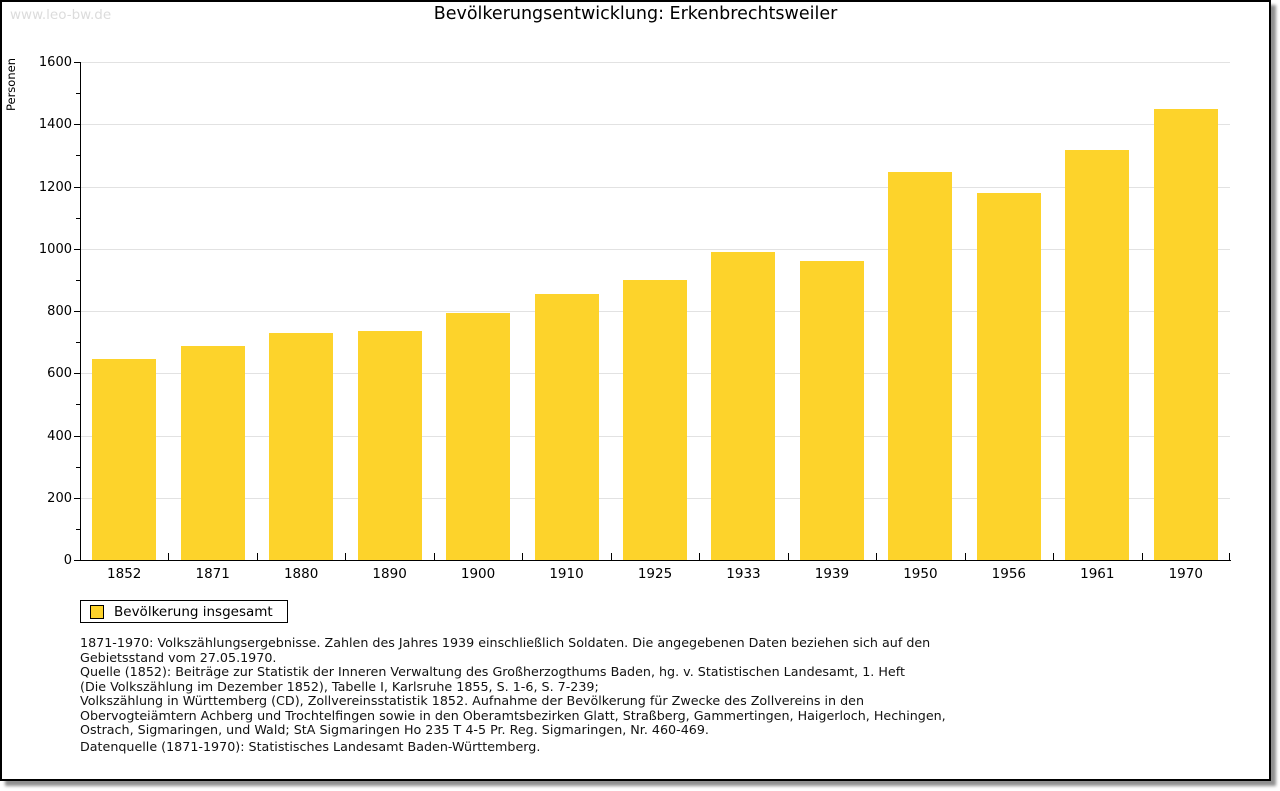 Image resolution: width=1280 pixels, height=791 pixels. Describe the element at coordinates (59, 374) in the screenshot. I see `y-tick-label: 600` at that location.